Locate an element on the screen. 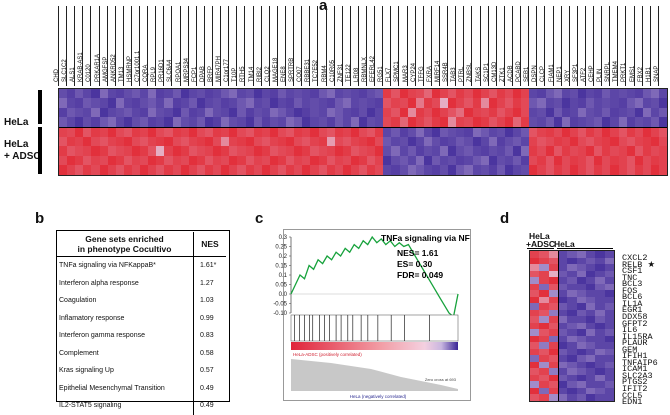 The height and width of the screenshot is (415, 670). d-col-label-hela: HeLa is located at coordinates (564, 244).